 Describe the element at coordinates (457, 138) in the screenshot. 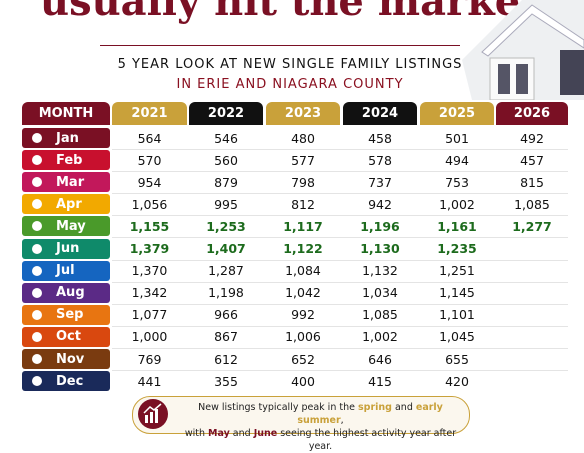

I see `value-cell: 501` at that location.